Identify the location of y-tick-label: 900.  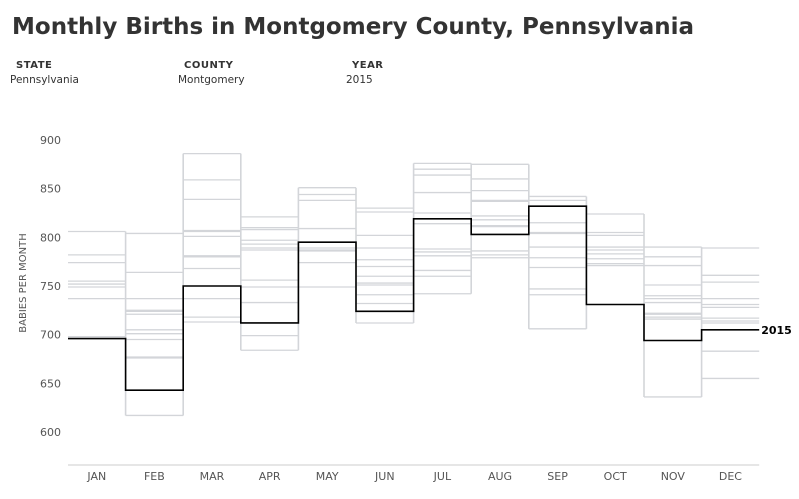
(50, 140).